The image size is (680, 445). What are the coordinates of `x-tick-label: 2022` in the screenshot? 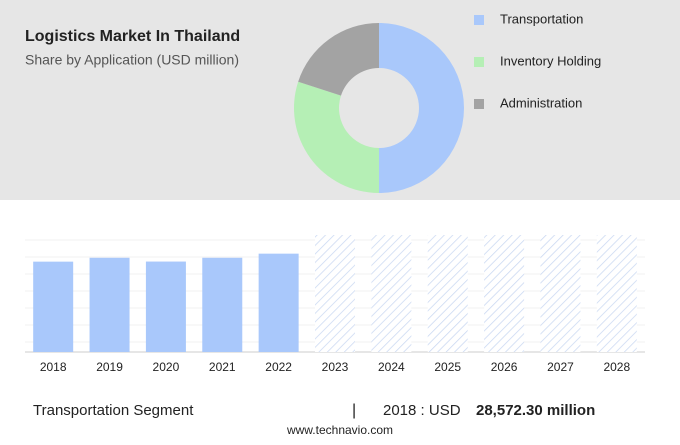 It's located at (278, 367).